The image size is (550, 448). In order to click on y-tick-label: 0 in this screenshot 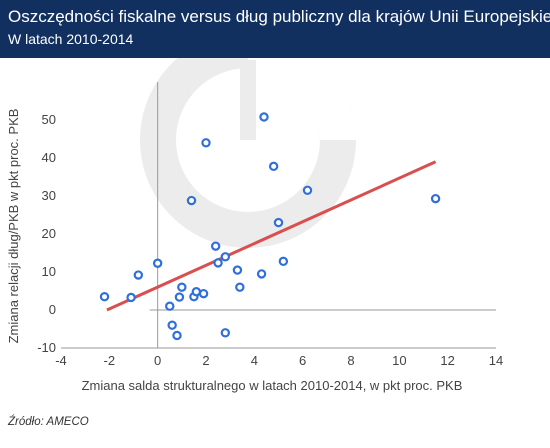, I will do `click(52, 309)`.